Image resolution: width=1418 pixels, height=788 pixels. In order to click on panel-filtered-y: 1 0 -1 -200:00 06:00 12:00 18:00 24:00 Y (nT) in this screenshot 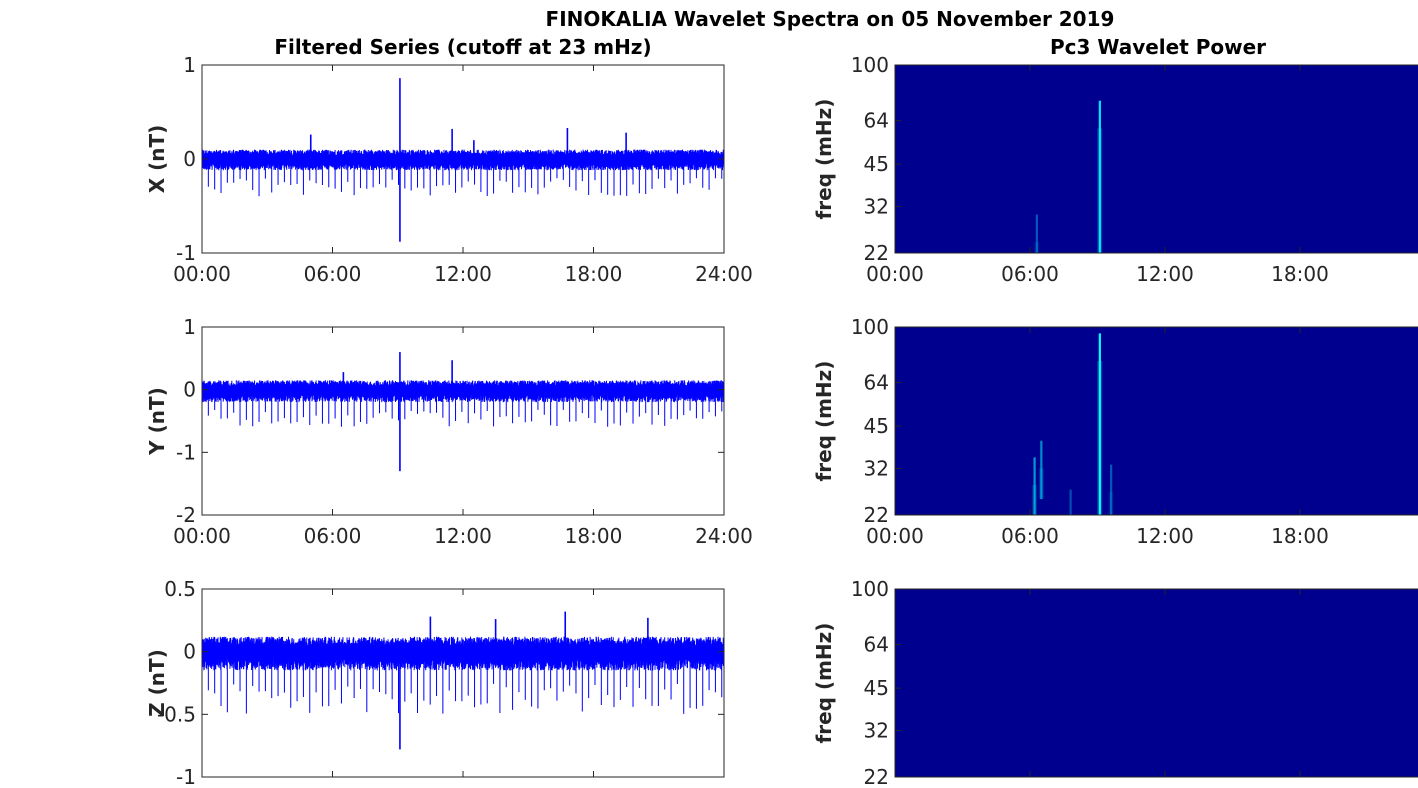, I will do `click(449, 431)`.